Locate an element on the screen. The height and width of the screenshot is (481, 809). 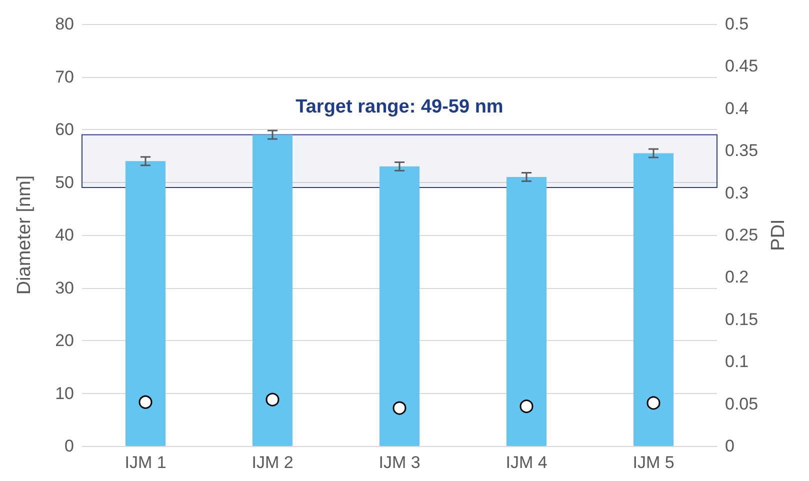
y-tick-label: 10 is located at coordinates (64, 393).